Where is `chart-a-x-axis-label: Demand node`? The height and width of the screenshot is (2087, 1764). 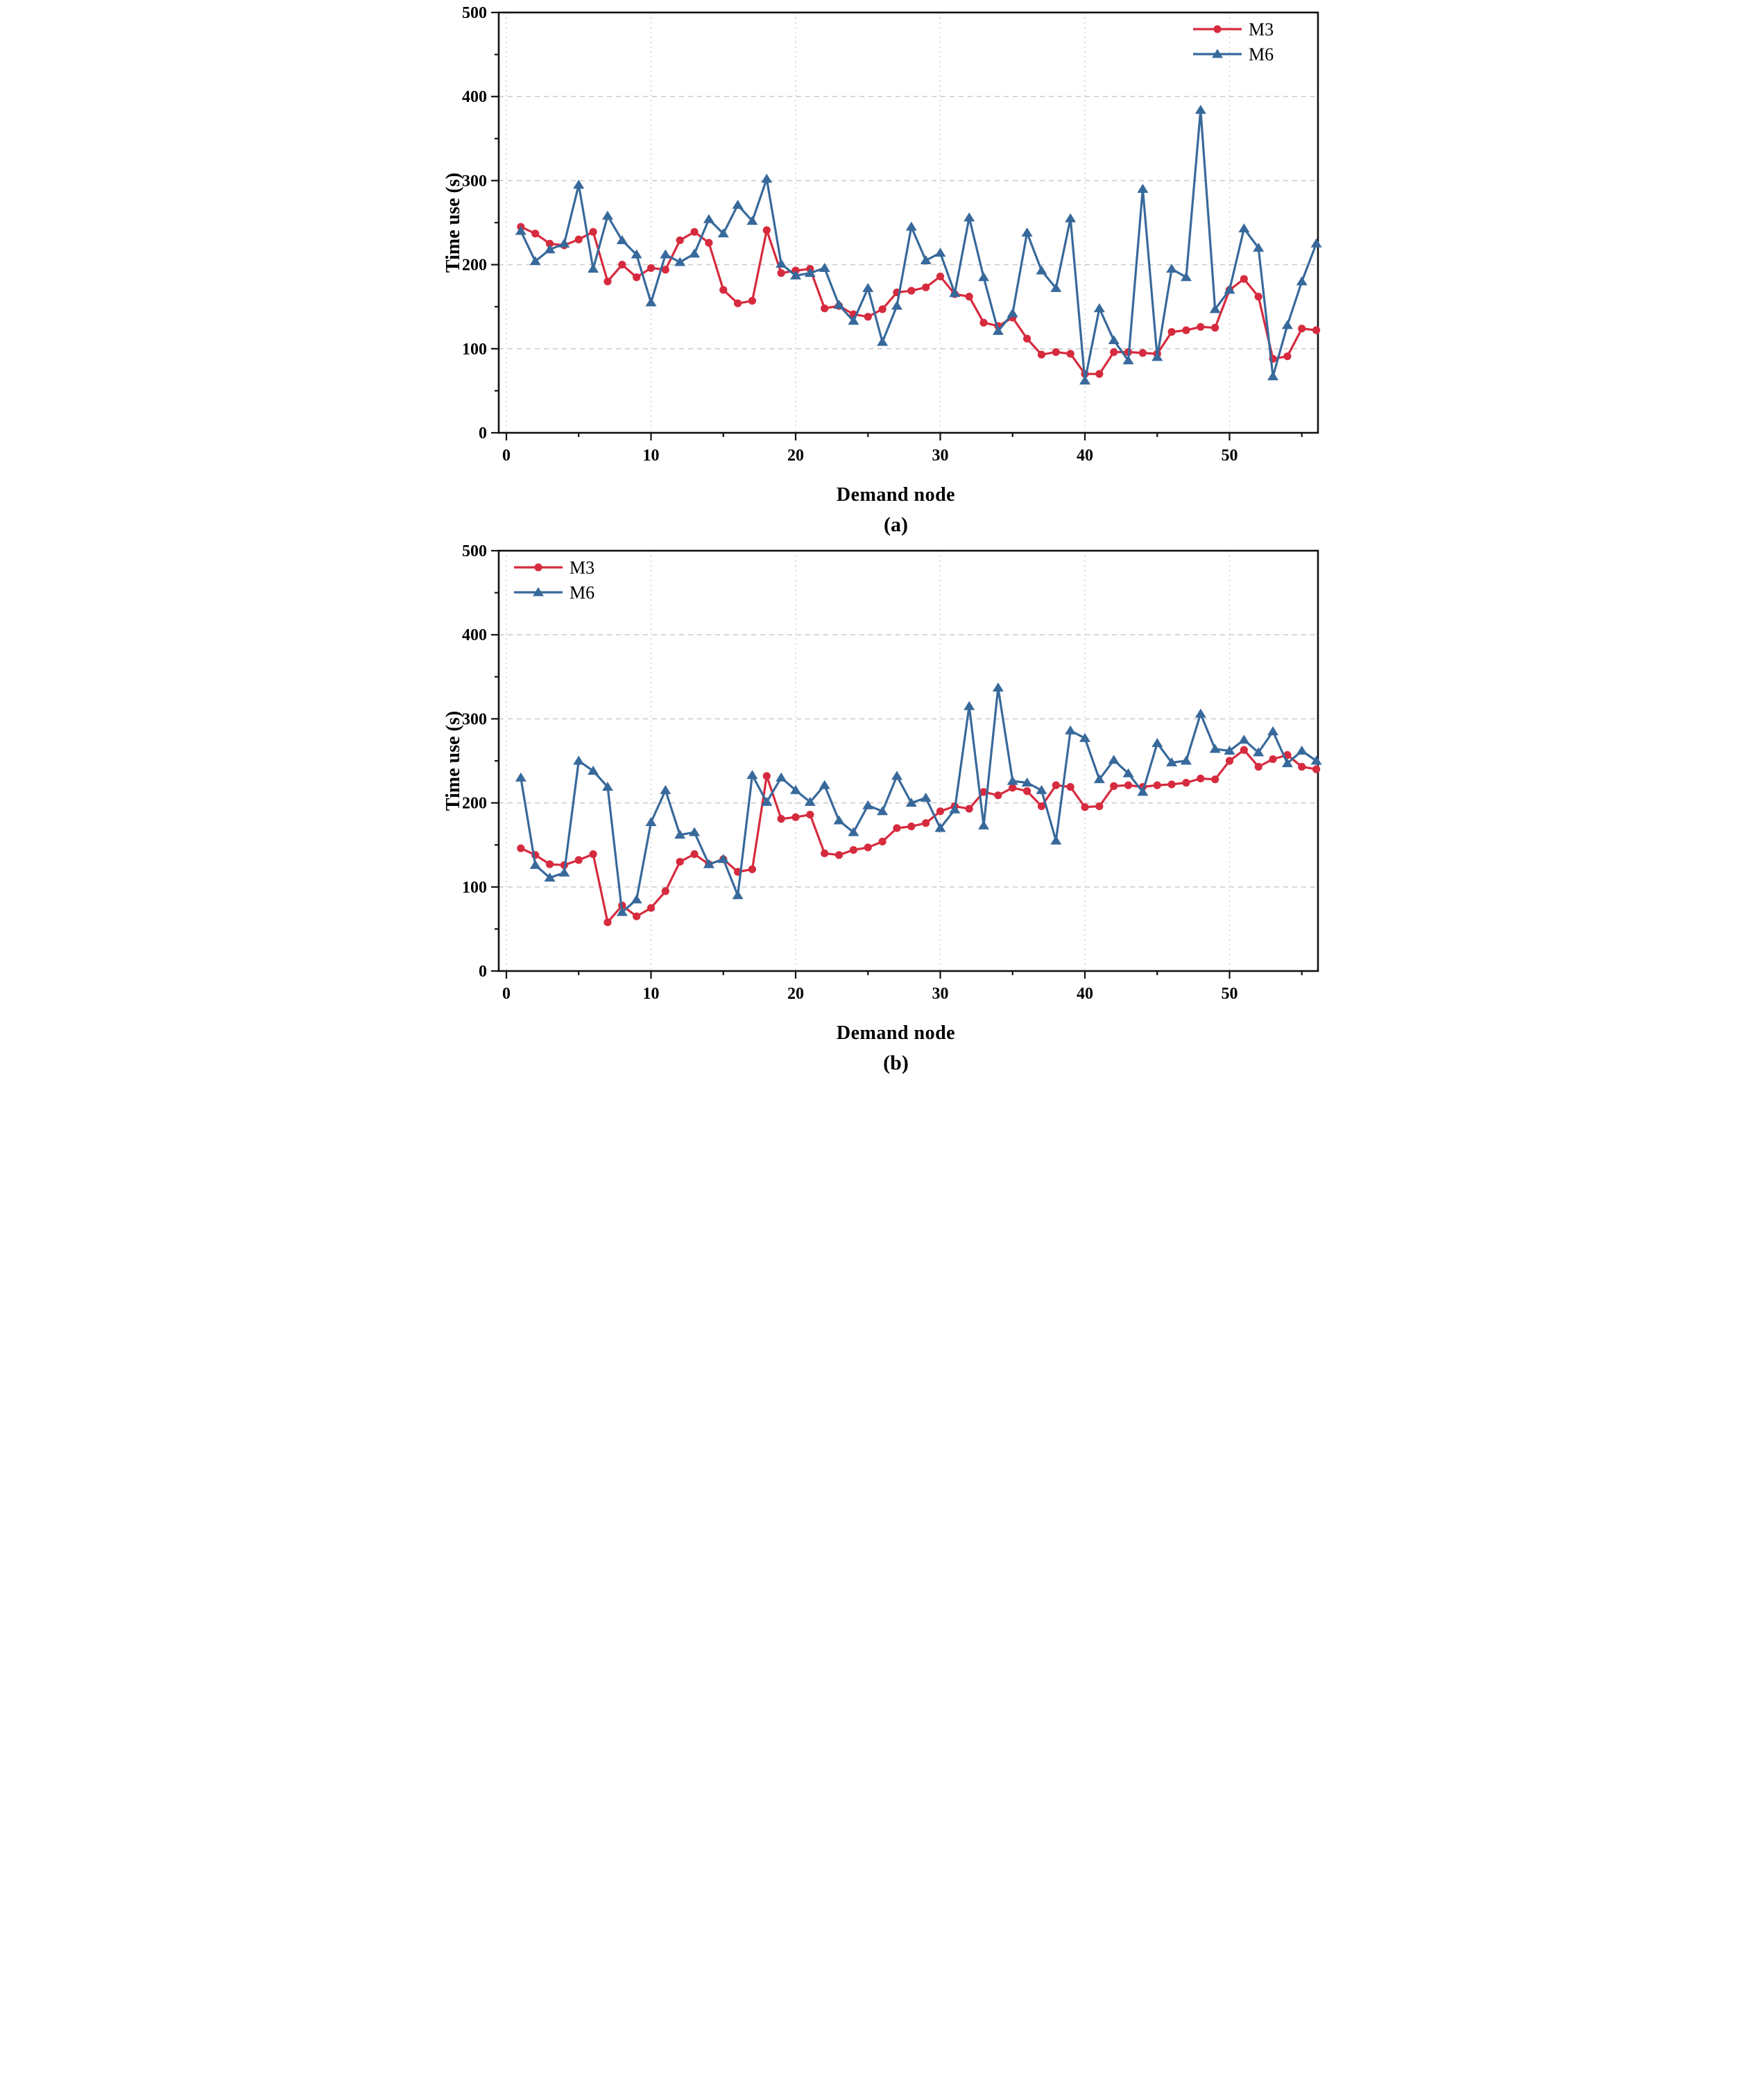 chart-a-x-axis-label: Demand node is located at coordinates (896, 495).